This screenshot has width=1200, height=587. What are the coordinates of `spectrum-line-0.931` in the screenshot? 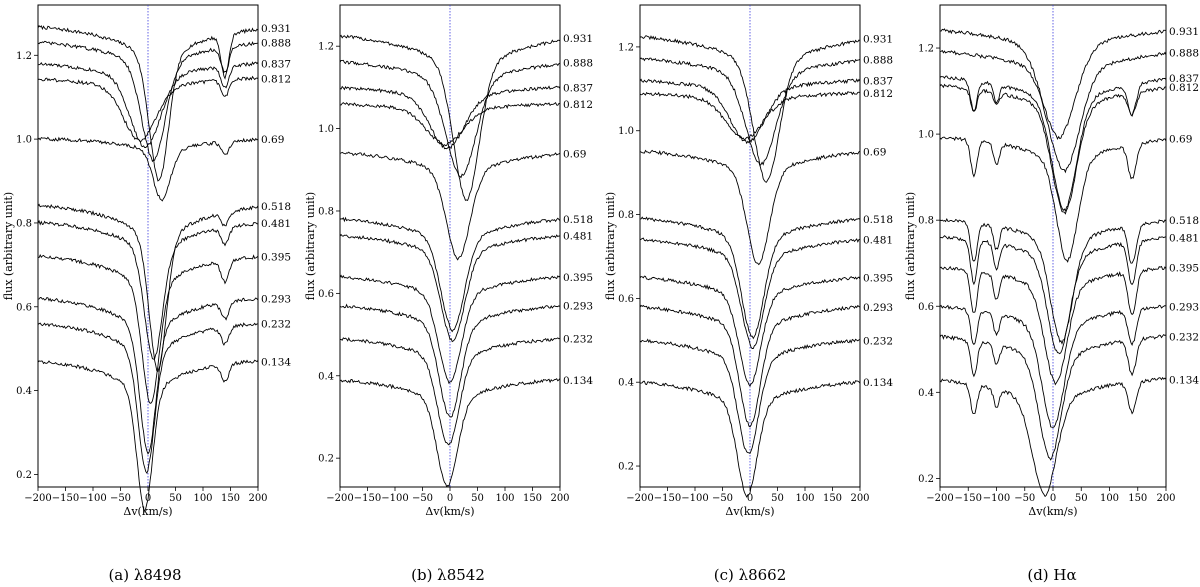 It's located at (148, 103).